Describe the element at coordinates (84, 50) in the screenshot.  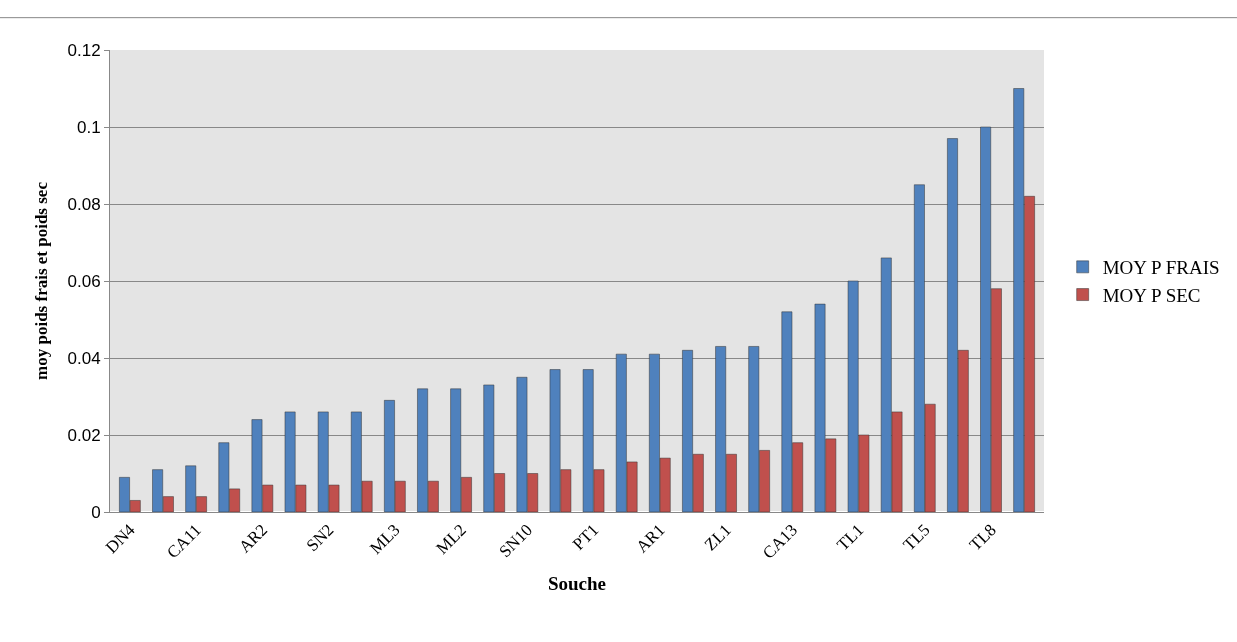
I see `y-tick-label: 0.12` at that location.